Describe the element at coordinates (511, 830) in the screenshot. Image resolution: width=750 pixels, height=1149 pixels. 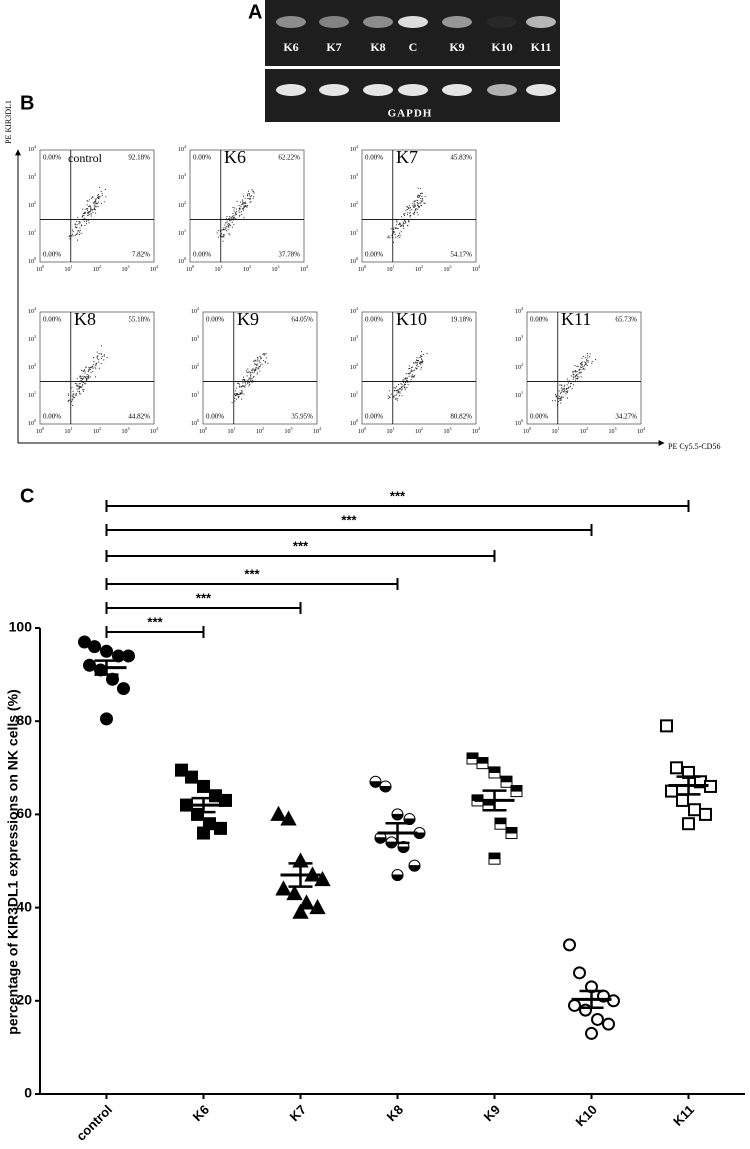
I see `marker-half` at that location.